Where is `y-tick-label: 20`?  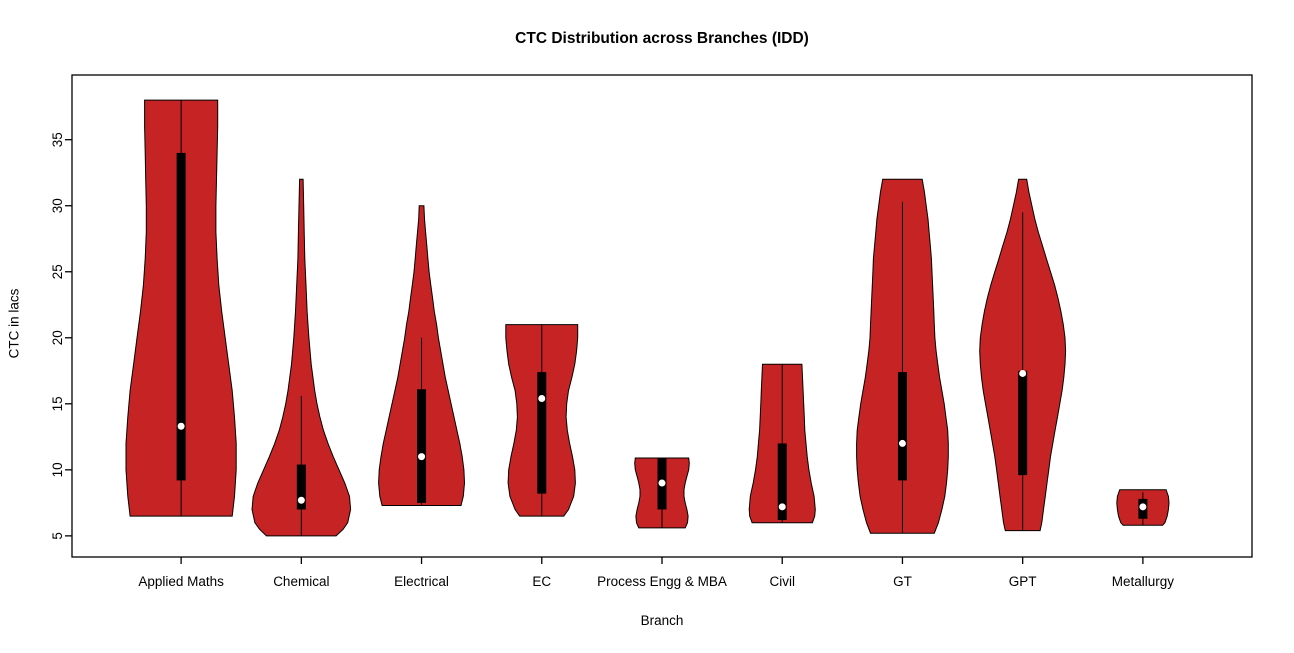
y-tick-label: 20 is located at coordinates (57, 337).